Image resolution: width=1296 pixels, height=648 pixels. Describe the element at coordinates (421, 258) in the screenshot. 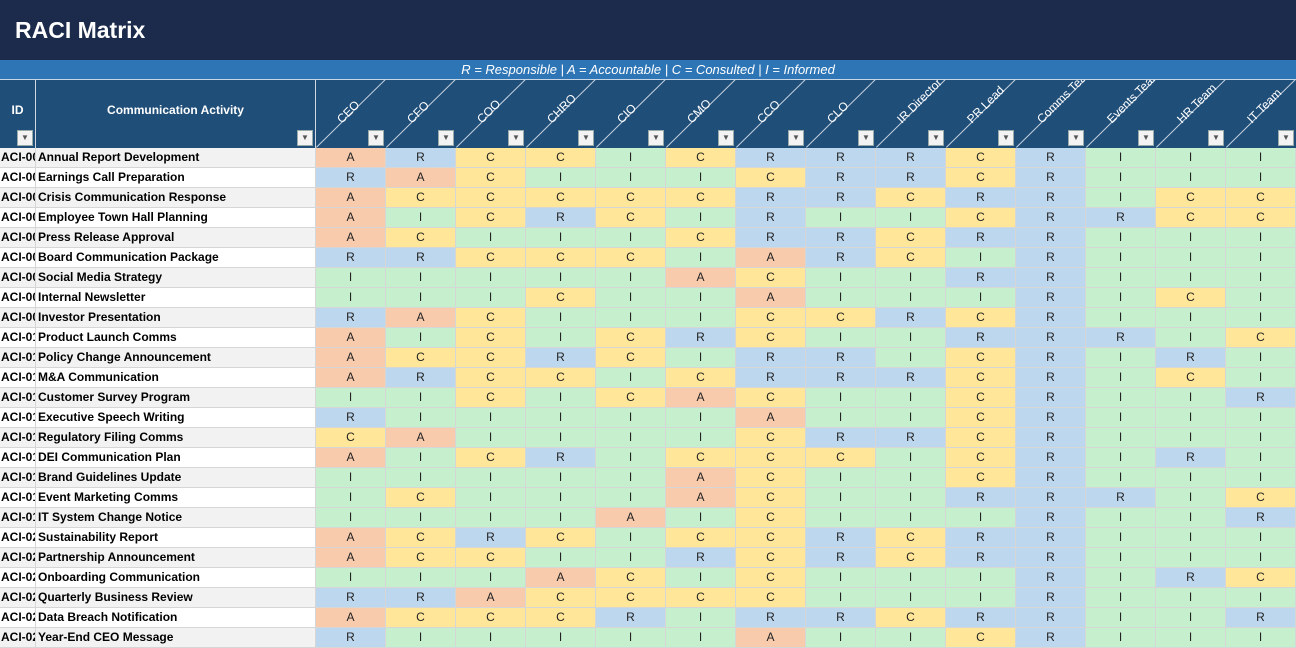

I see `raci-cell-cfo: R` at that location.